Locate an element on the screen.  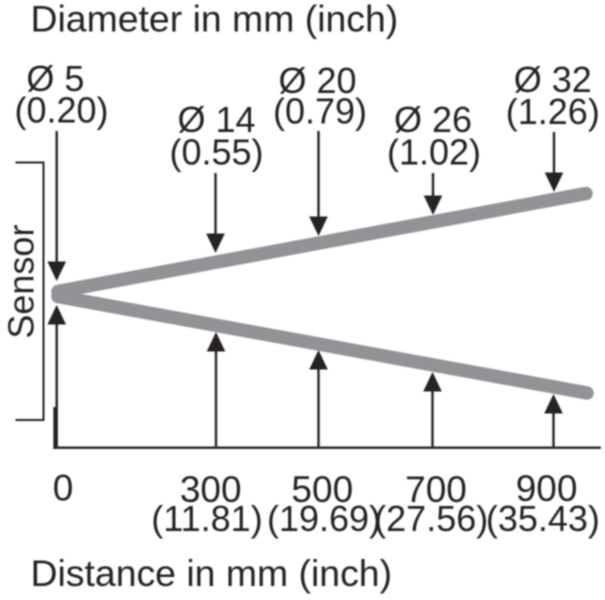
svg-text: (11.81) is located at coordinates (206, 518).